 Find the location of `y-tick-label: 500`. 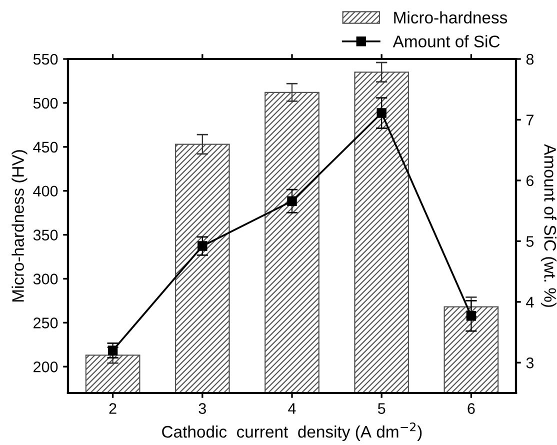

y-tick-label: 500 is located at coordinates (45, 103).